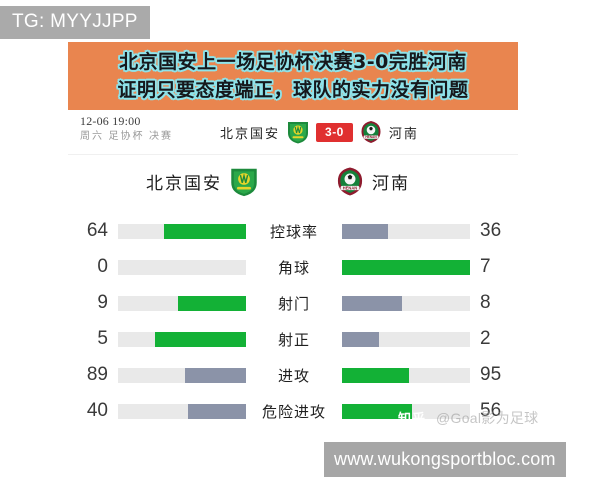 The image size is (600, 480). What do you see at coordinates (485, 338) in the screenshot?
I see `stat-right-value: 2` at bounding box center [485, 338].